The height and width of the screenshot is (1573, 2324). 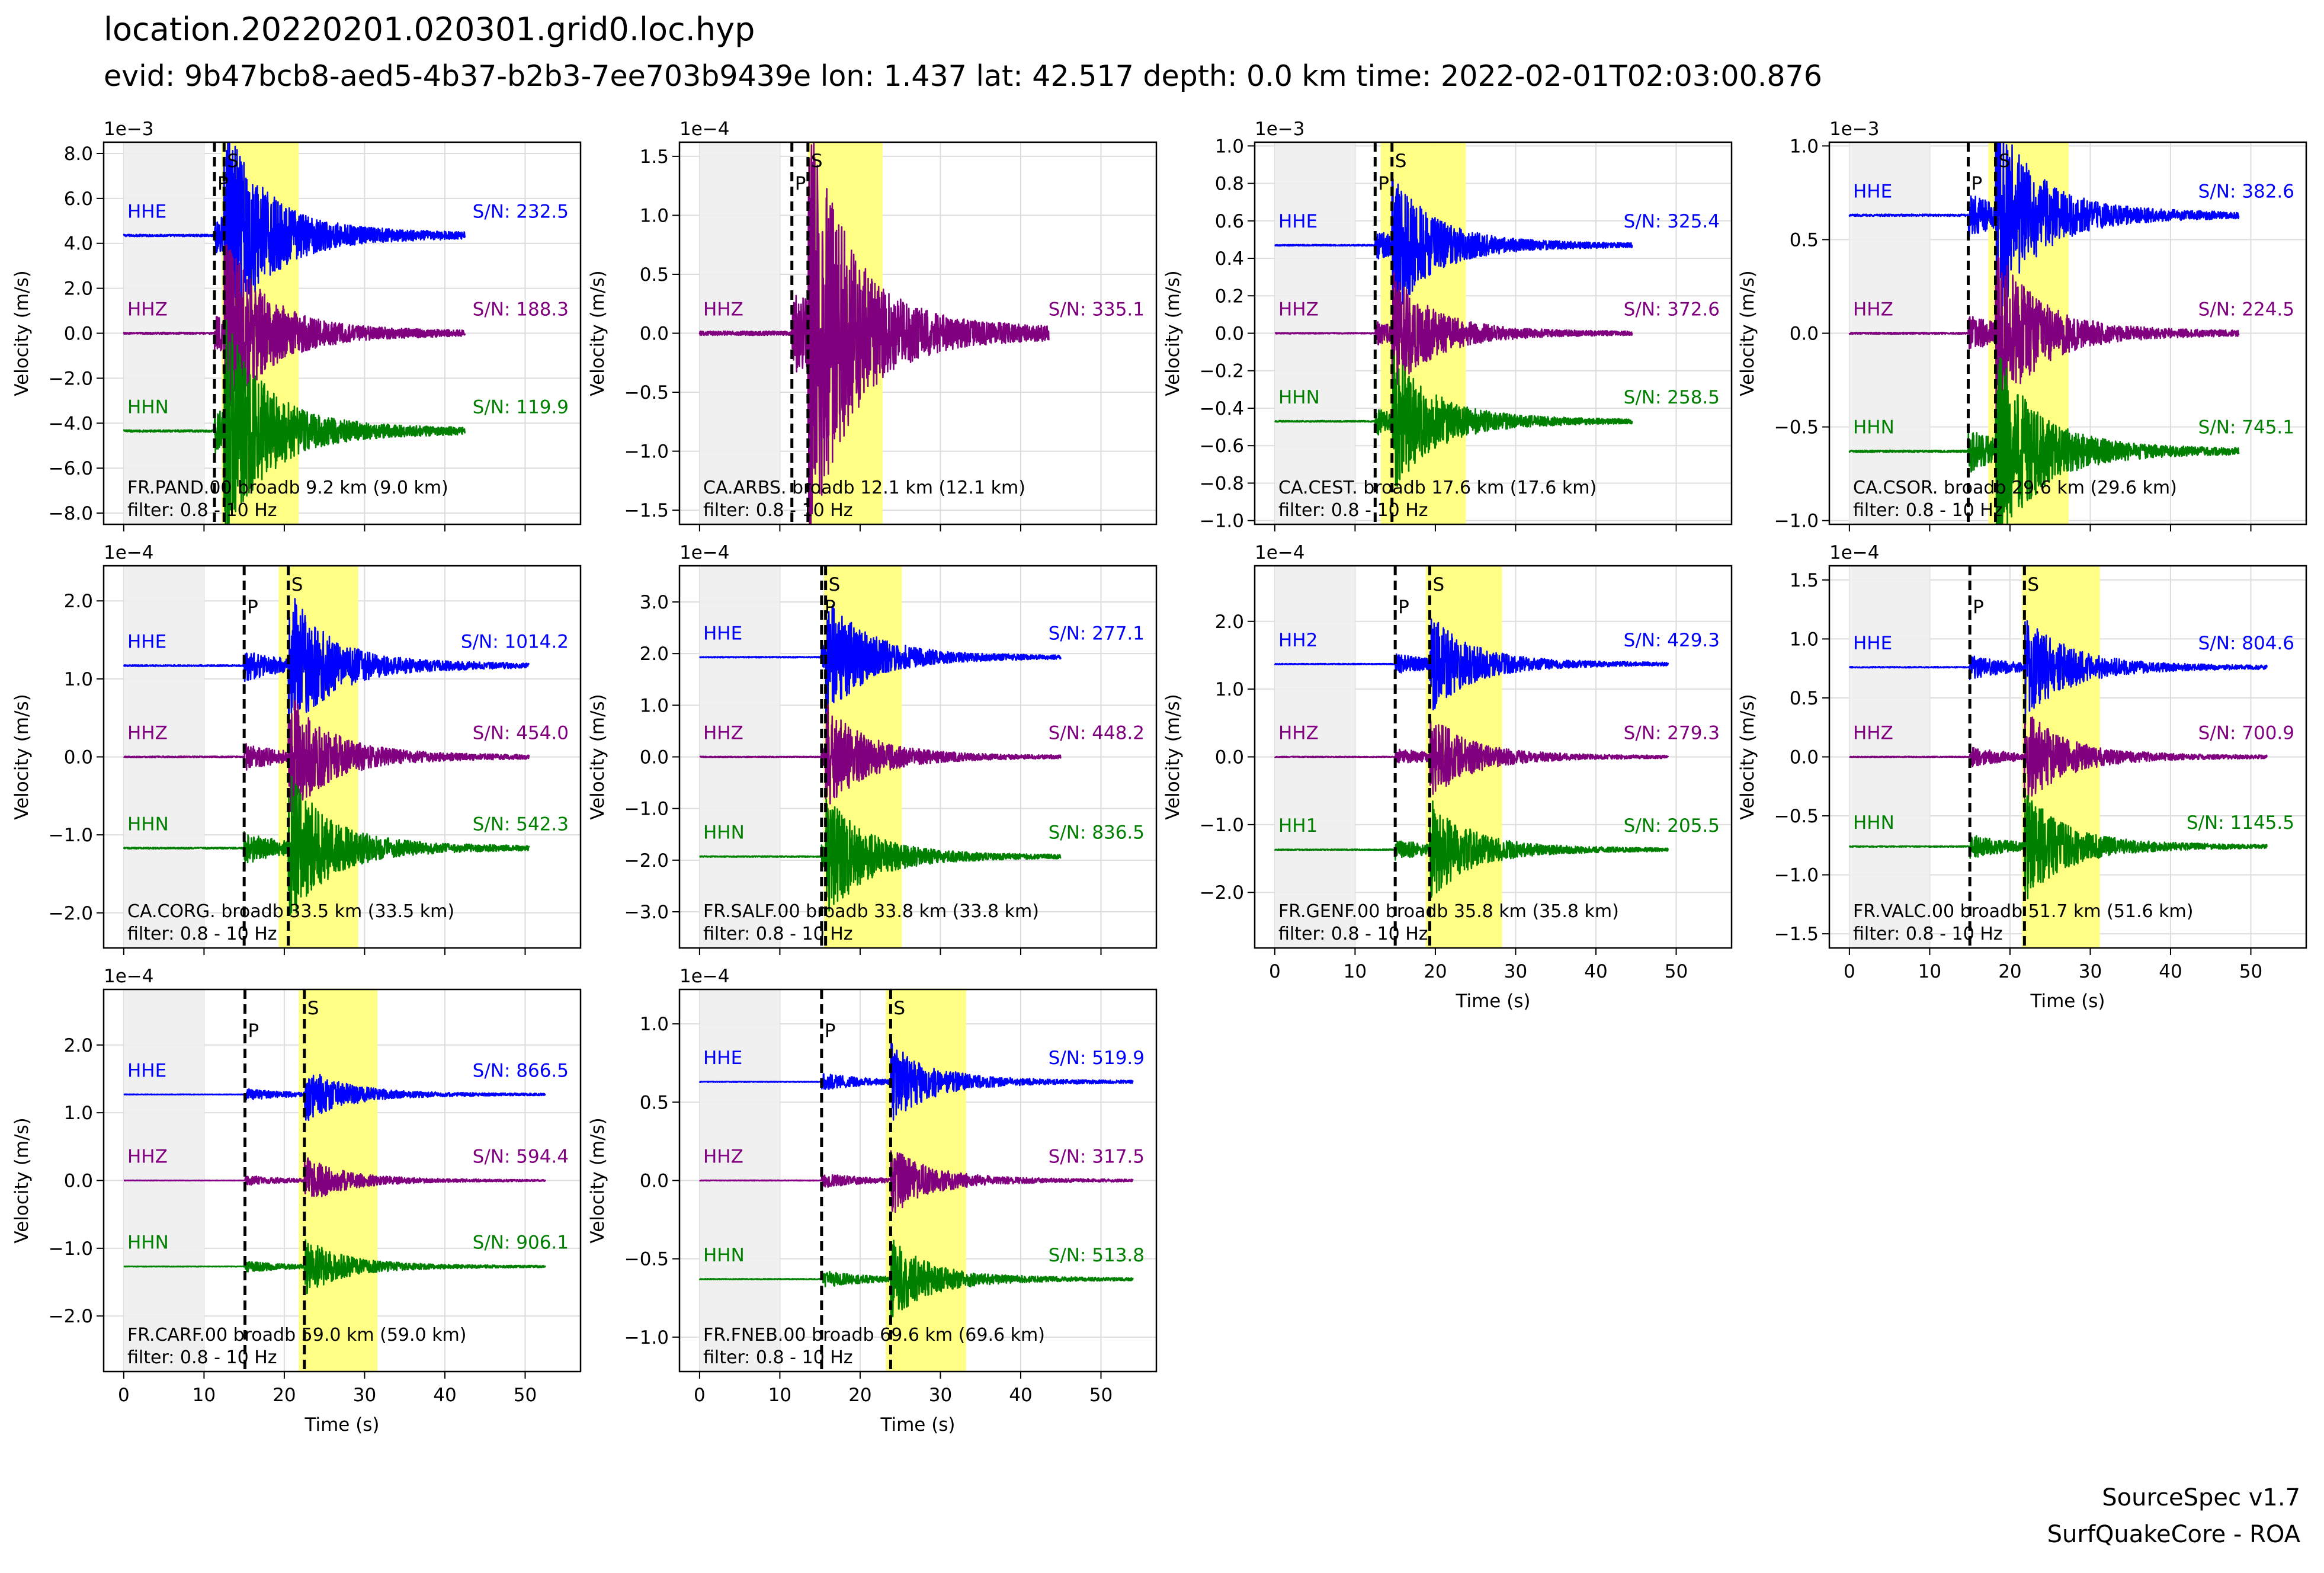 What do you see at coordinates (1229, 259) in the screenshot?
I see `y-tick-label: 0.4` at bounding box center [1229, 259].